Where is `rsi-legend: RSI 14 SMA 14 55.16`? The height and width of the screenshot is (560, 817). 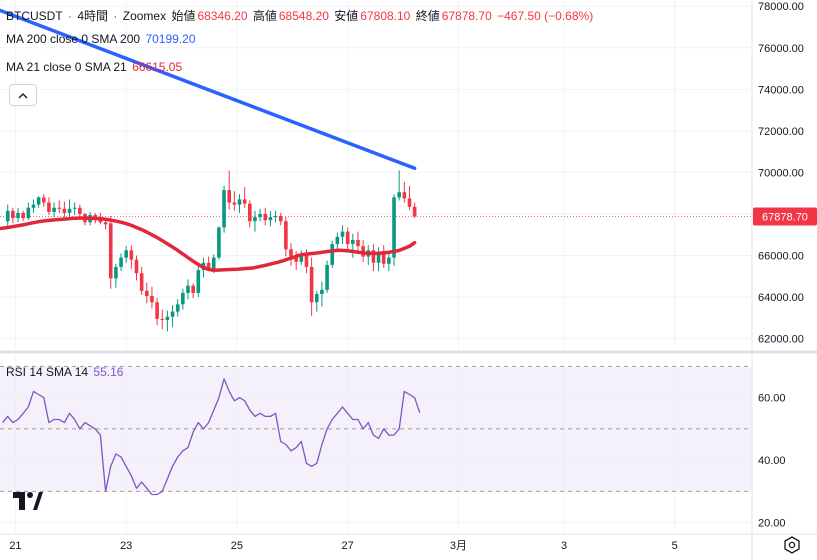 rsi-legend: RSI 14 SMA 14 55.16 is located at coordinates (65, 372).